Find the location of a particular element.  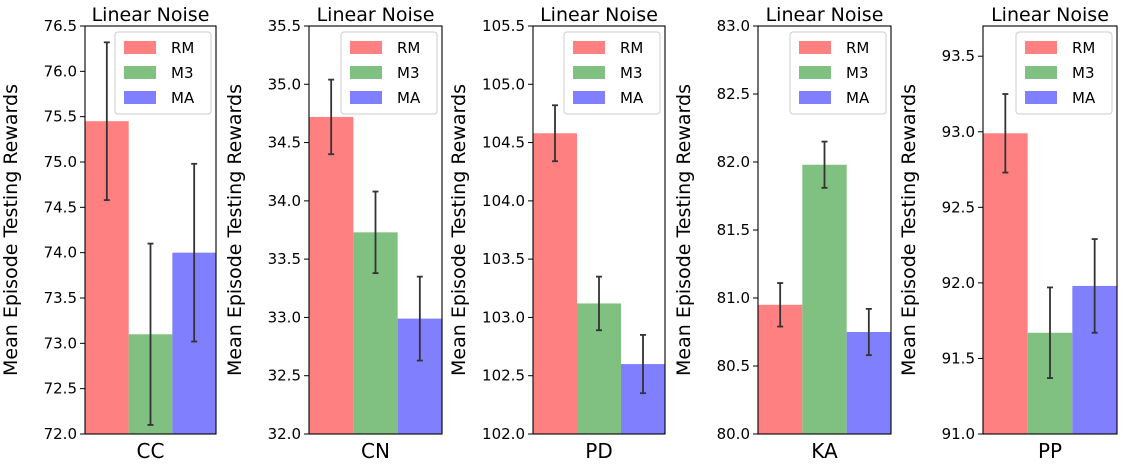

x-axis-label: CN is located at coordinates (375, 451).